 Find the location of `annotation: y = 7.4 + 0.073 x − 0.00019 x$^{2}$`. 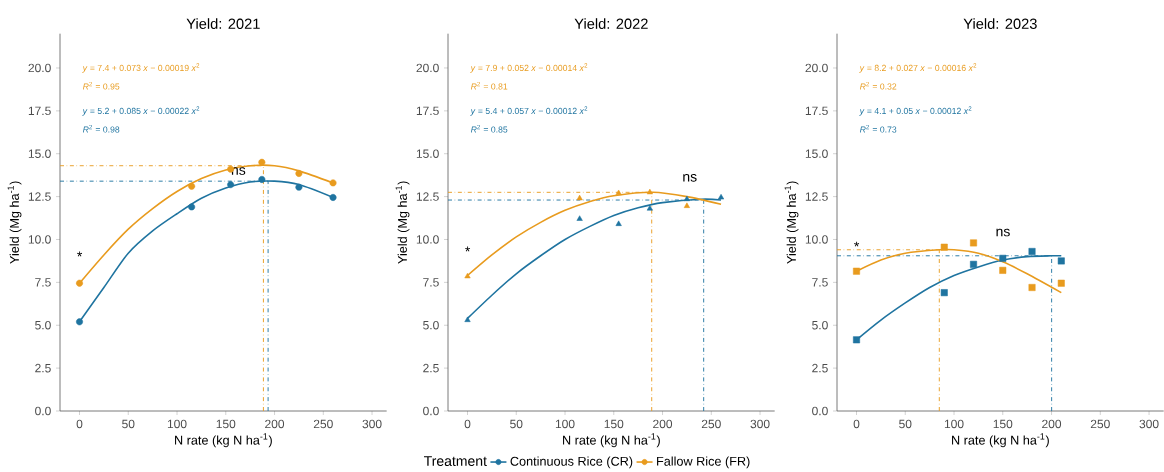

annotation: y = 7.4 + 0.073 x − 0.00019 x$^{2}$ is located at coordinates (141, 68).